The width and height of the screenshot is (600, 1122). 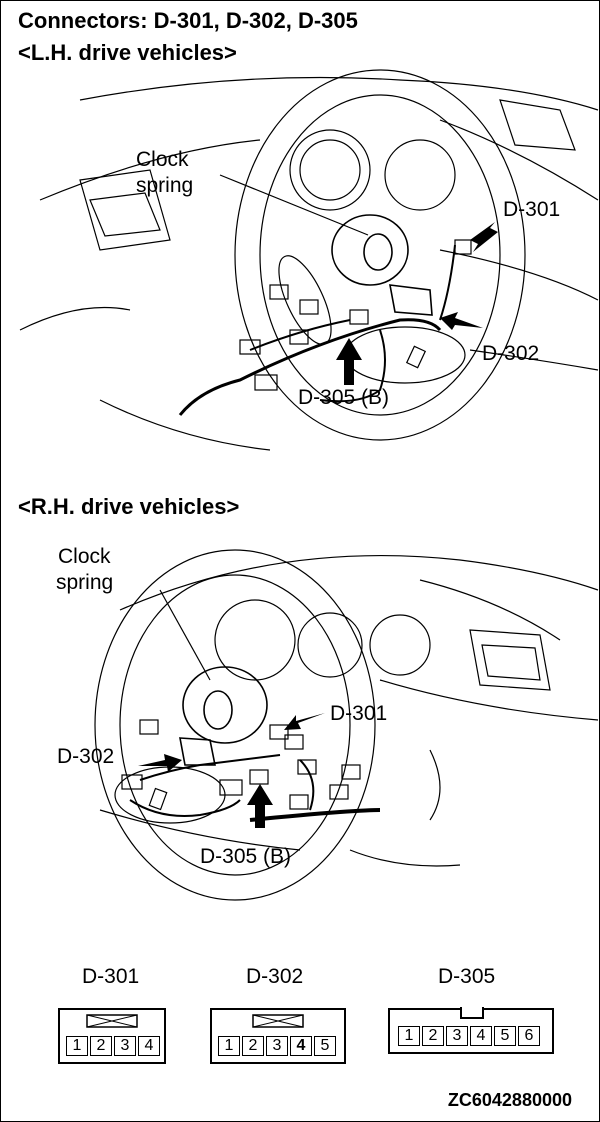 I want to click on lh-d305-label: D-305 (B), so click(x=344, y=397).